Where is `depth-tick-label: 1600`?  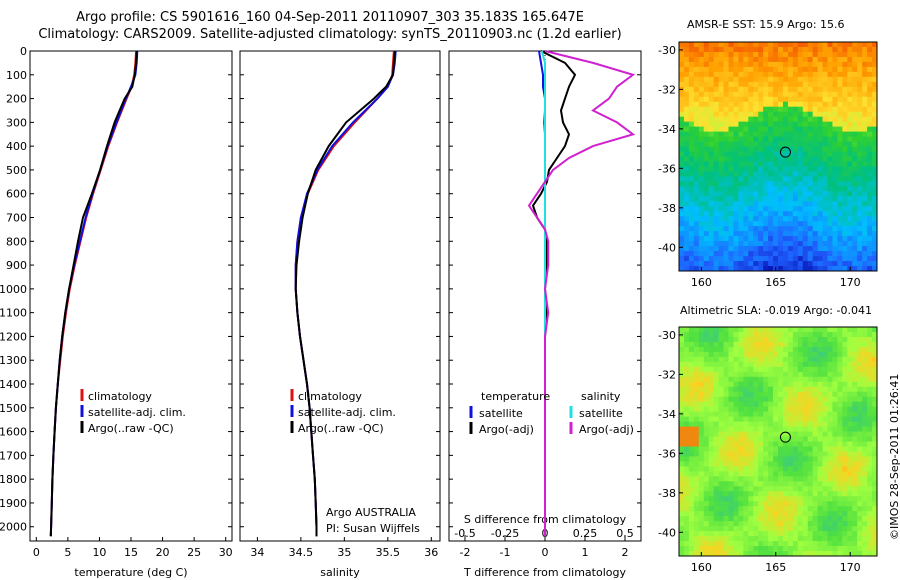
depth-tick-label: 1600 is located at coordinates (13, 432).